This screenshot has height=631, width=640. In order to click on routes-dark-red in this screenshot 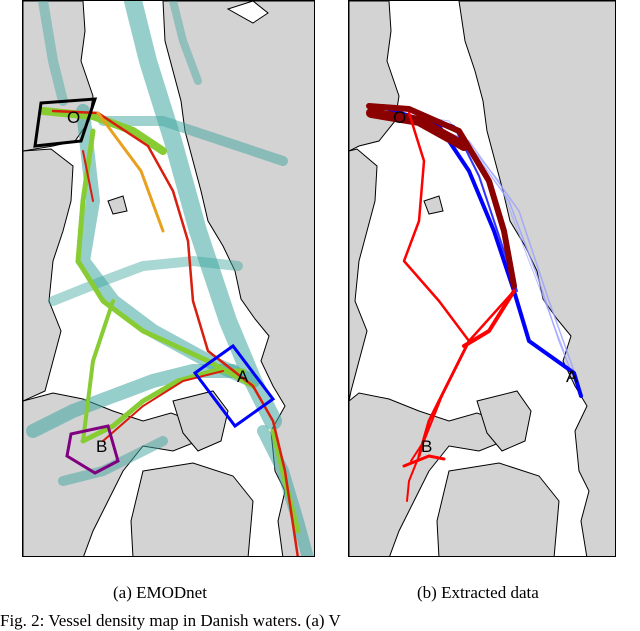, I will do `click(441, 196)`.